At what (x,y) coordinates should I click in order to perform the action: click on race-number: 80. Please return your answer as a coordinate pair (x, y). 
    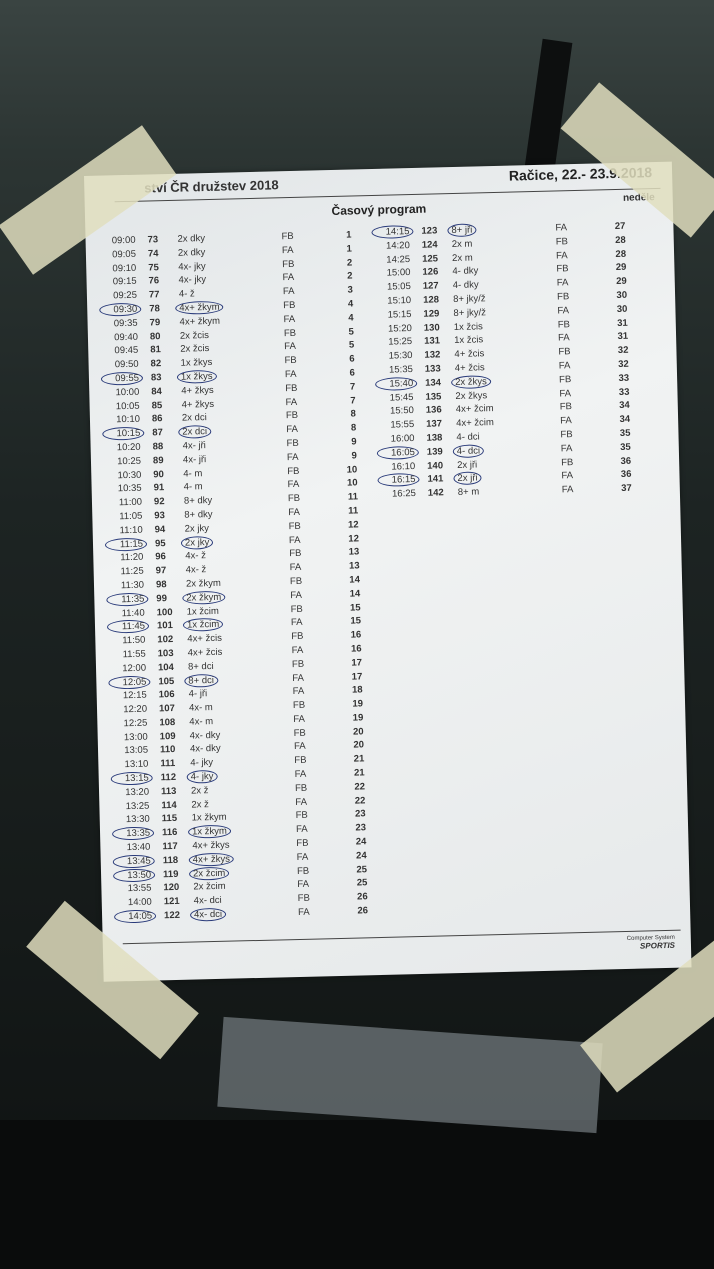
    Looking at the image, I should click on (155, 336).